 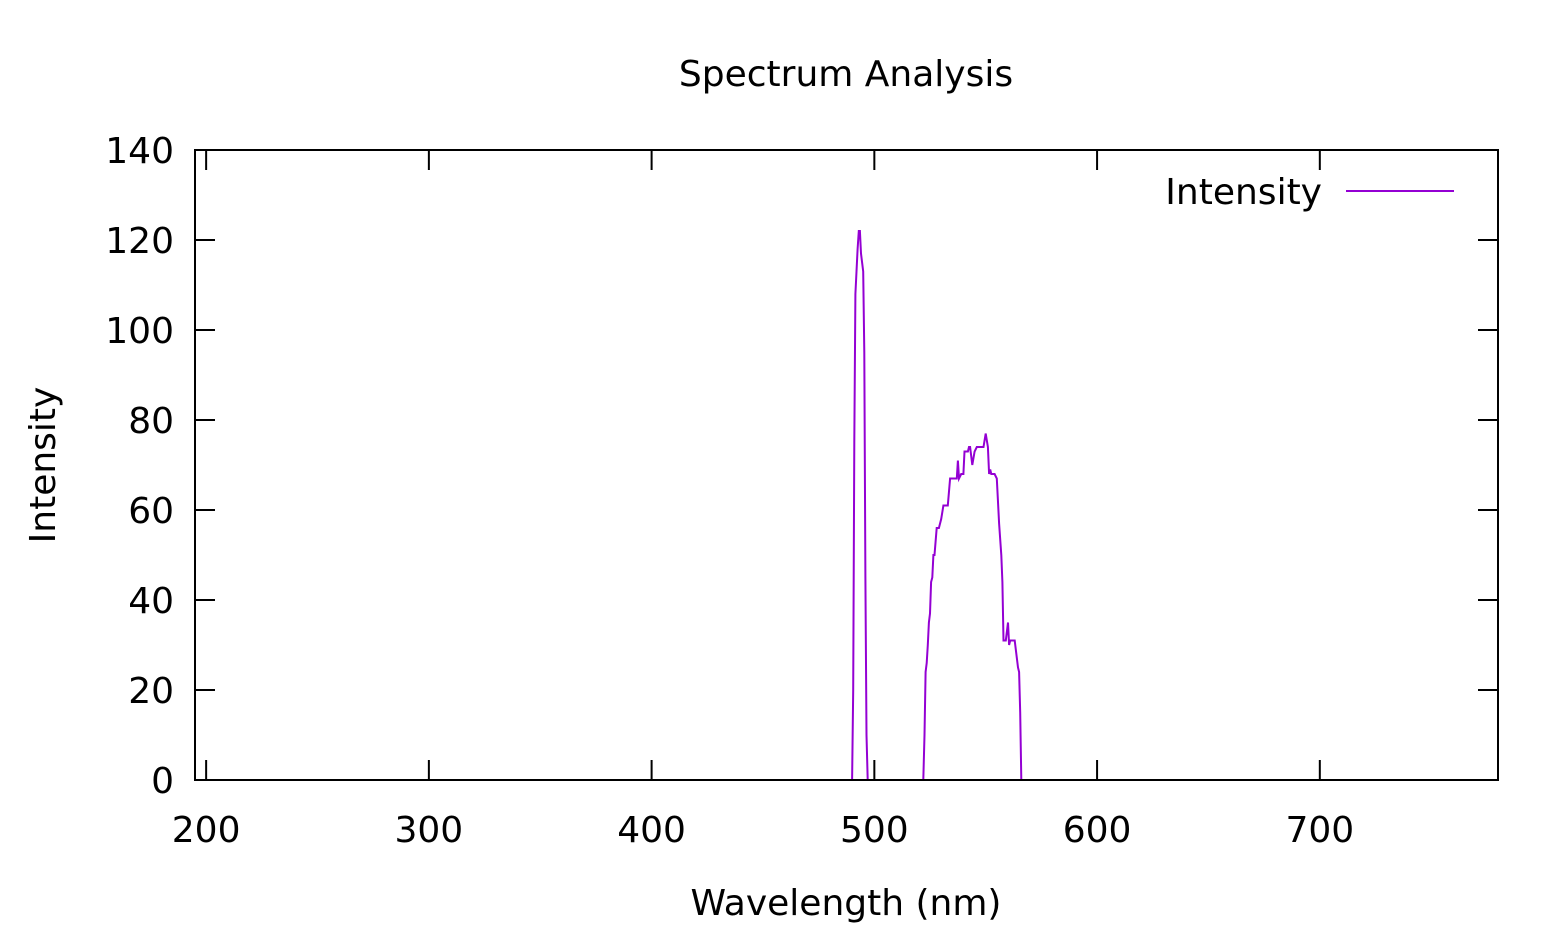 What do you see at coordinates (874, 830) in the screenshot?
I see `x-tick-label: 500` at bounding box center [874, 830].